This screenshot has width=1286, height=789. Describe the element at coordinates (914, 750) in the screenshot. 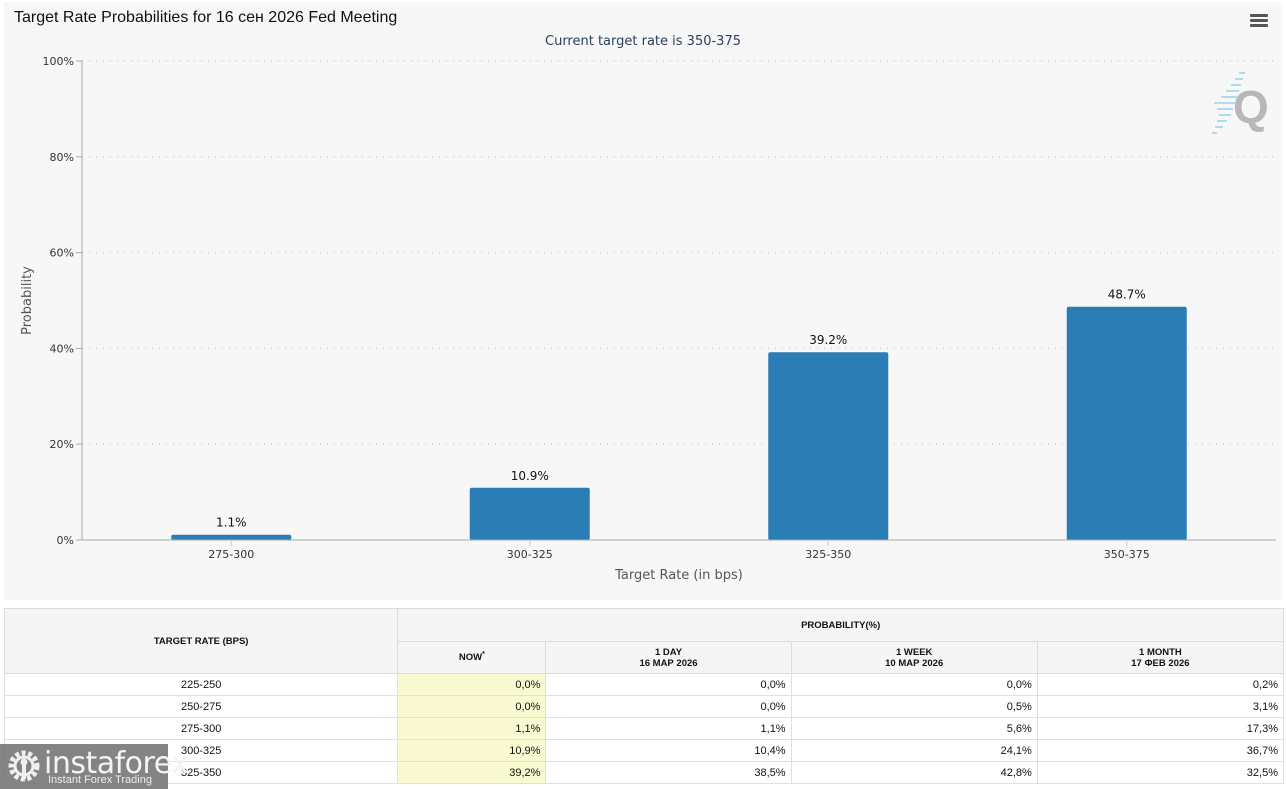

I see `week-cell: 24,1%` at that location.